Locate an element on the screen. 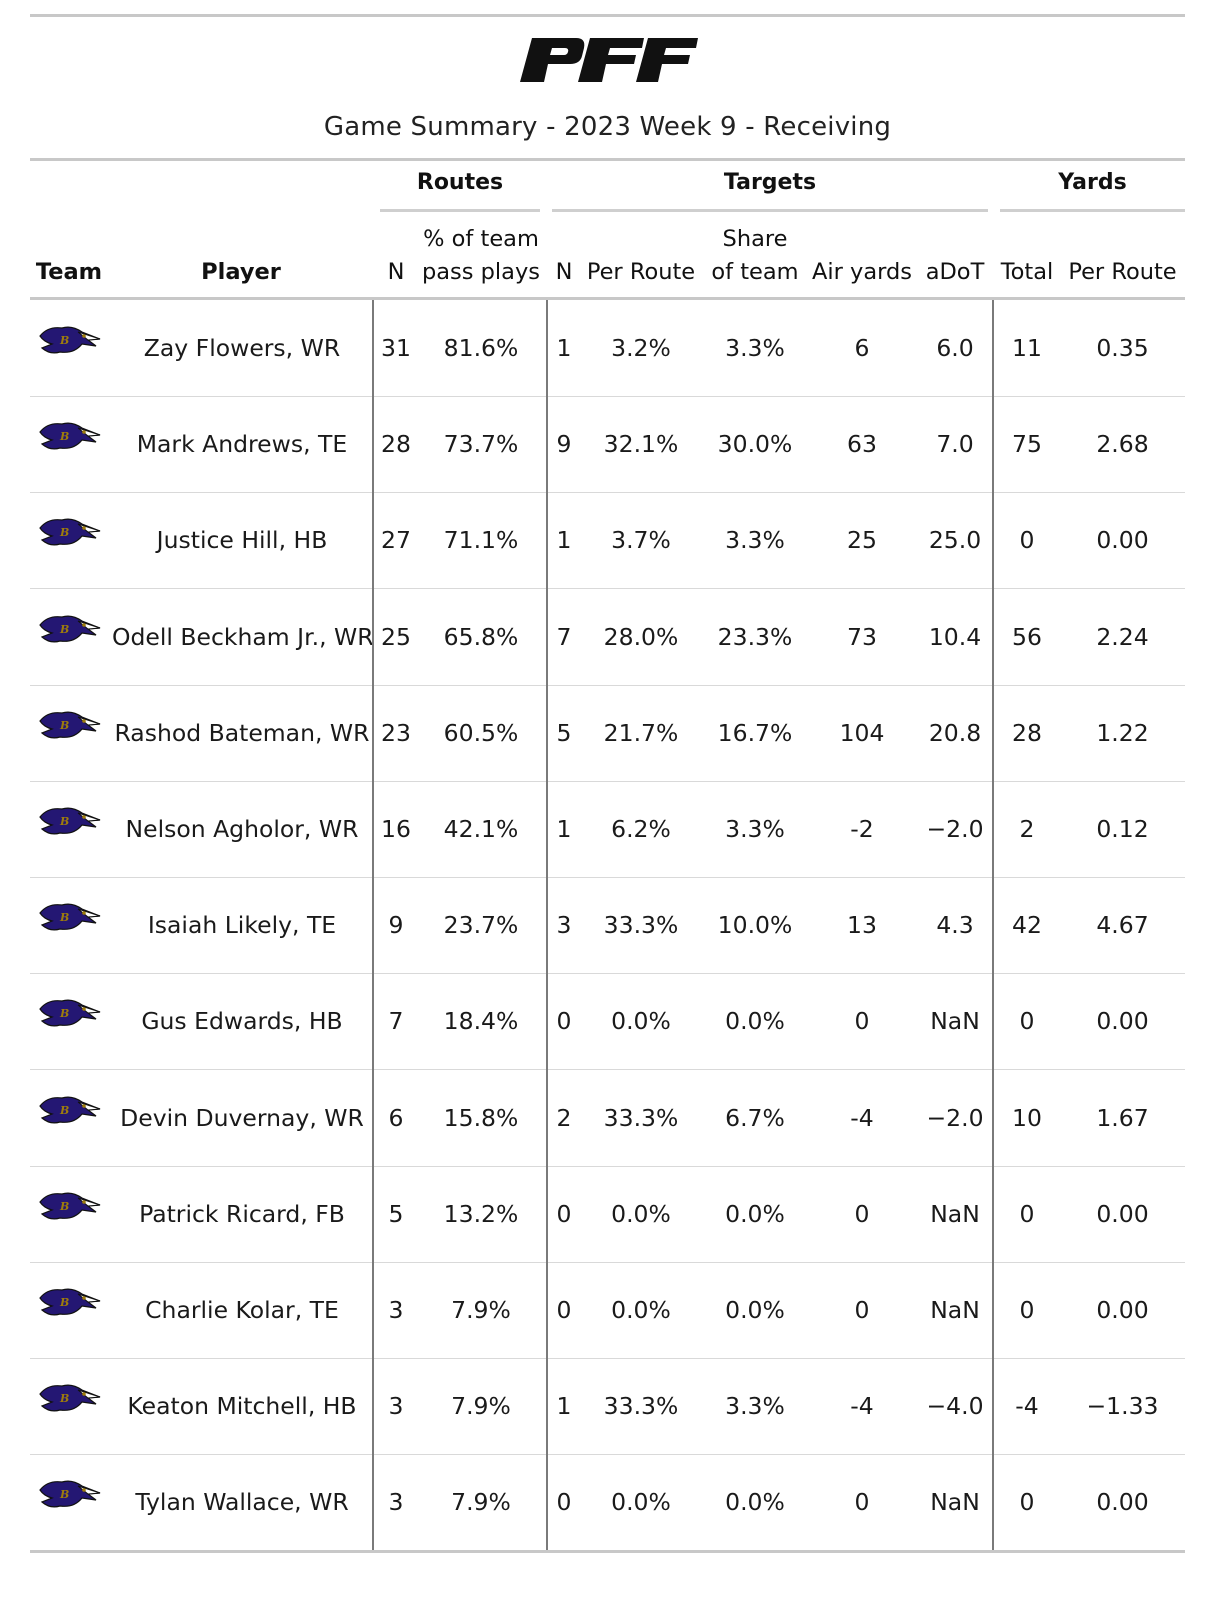 The height and width of the screenshot is (1600, 1210). yards-per-route-cell: 1.22 is located at coordinates (1122, 732).